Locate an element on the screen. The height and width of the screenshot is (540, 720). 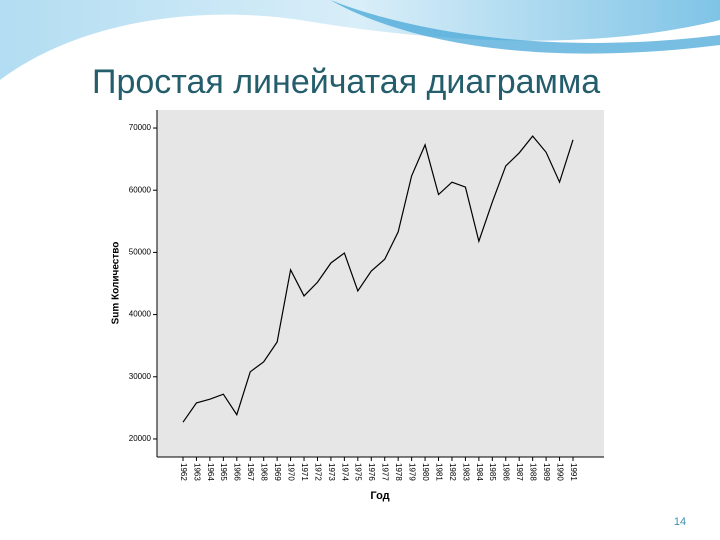
slide-title: Простая линейчатая диаграмма is located at coordinates (346, 82).